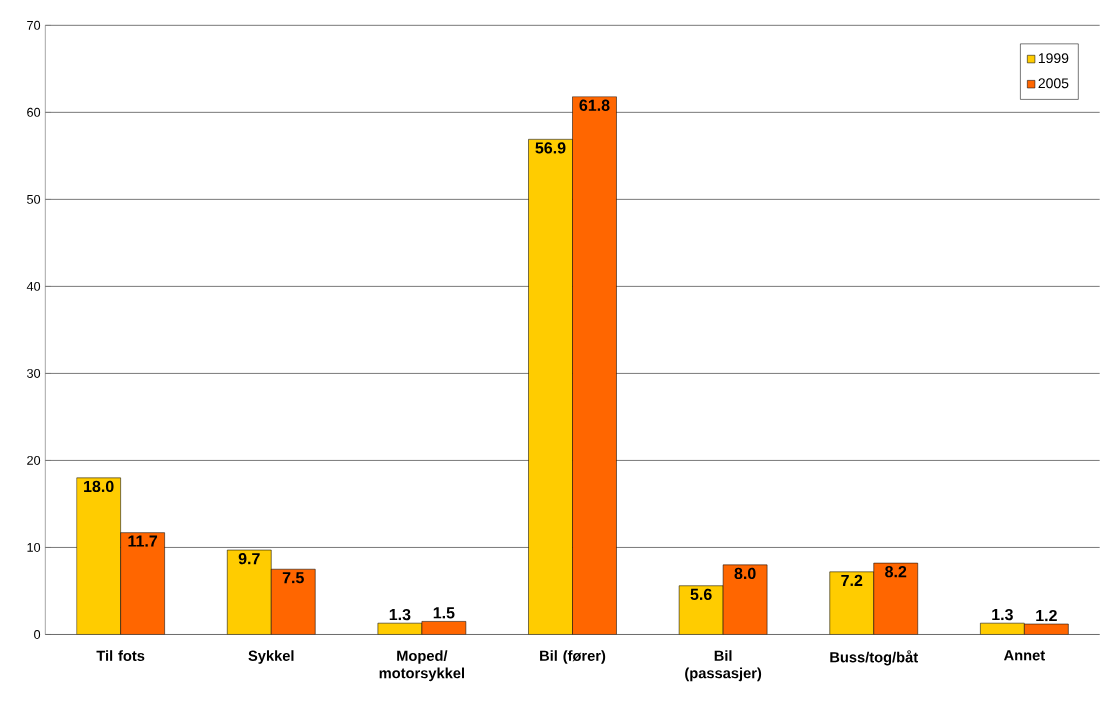 The width and height of the screenshot is (1101, 712). What do you see at coordinates (143, 541) in the screenshot?
I see `data-label: 11.7` at bounding box center [143, 541].